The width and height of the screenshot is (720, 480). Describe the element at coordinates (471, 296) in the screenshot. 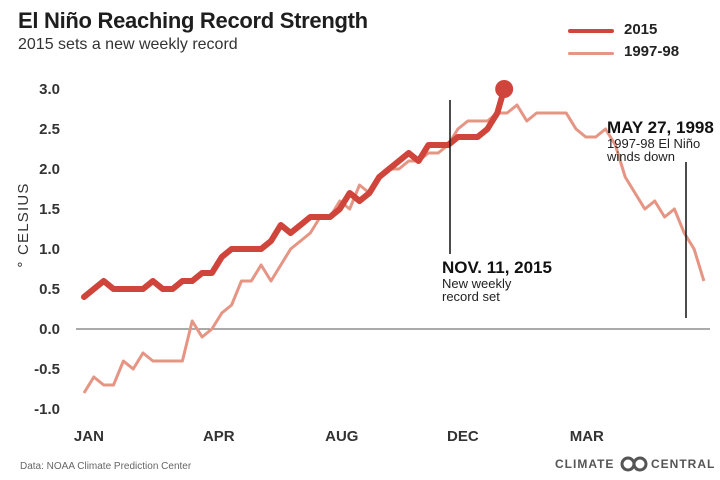

I see `annotation-text: record set` at that location.